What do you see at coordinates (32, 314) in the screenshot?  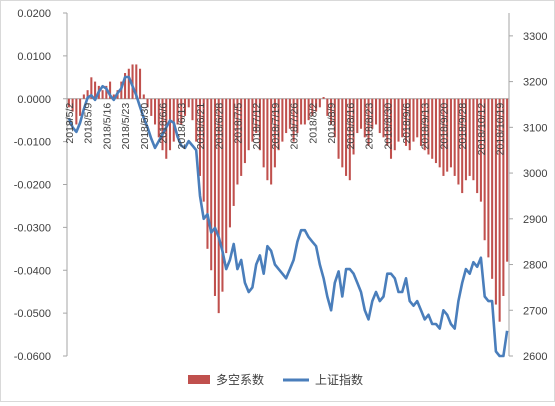 I see `left-tick-label: -0.0500` at bounding box center [32, 314].